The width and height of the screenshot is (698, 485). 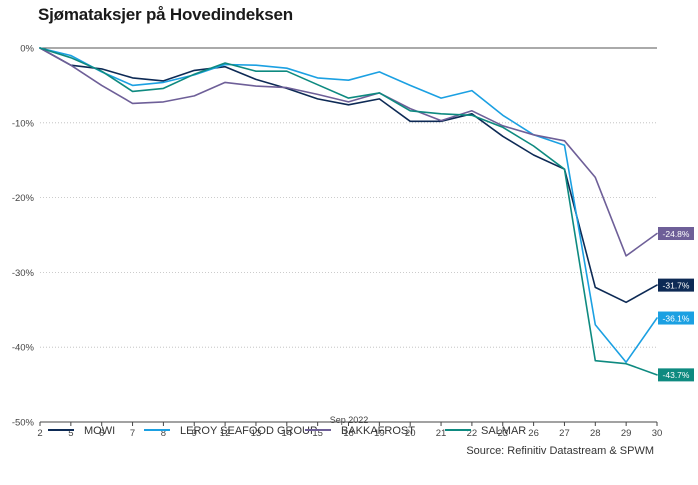 What do you see at coordinates (502, 433) in the screenshot?
I see `x-tick-label: 23` at bounding box center [502, 433].